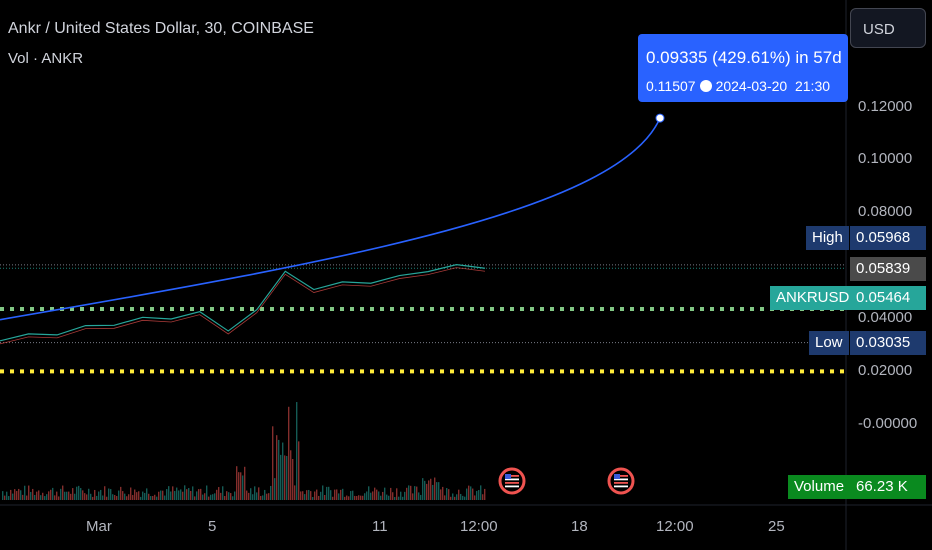 The width and height of the screenshot is (932, 550). I want to click on flag-canton, so click(508, 476).